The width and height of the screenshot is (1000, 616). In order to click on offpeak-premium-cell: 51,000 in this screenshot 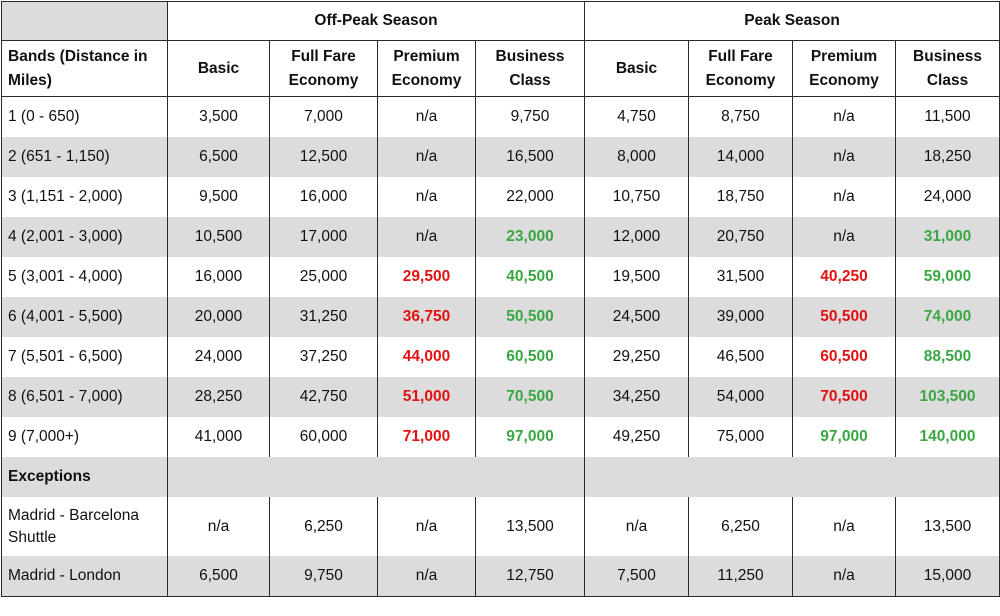, I will do `click(426, 397)`.